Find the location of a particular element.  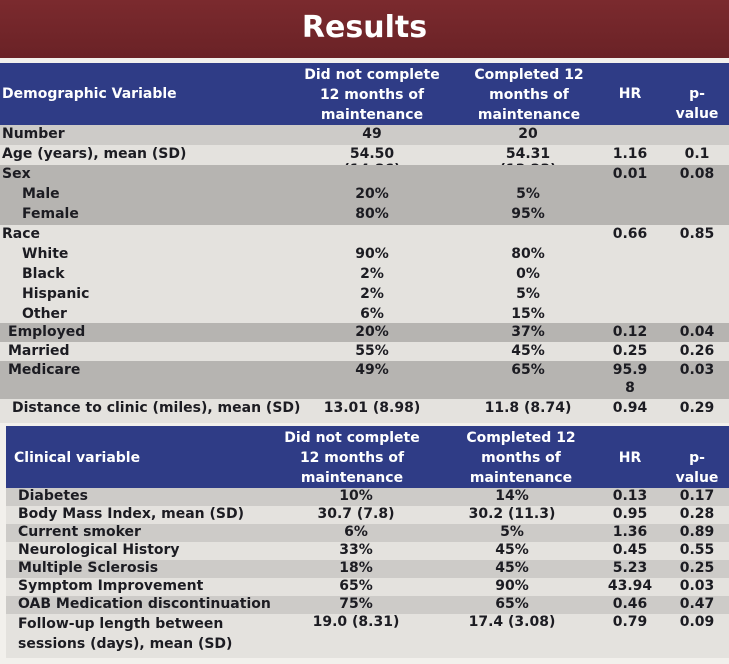

row-label: Male is located at coordinates (41, 194).